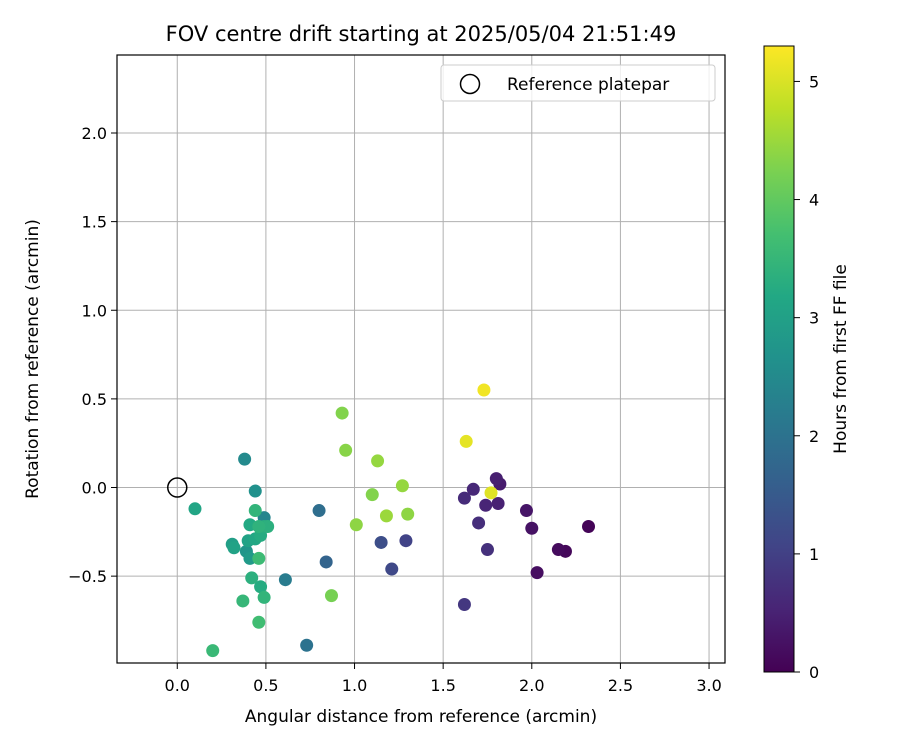 Image resolution: width=900 pixels, height=750 pixels. Describe the element at coordinates (779, 359) in the screenshot. I see `colorbar-gradient` at that location.